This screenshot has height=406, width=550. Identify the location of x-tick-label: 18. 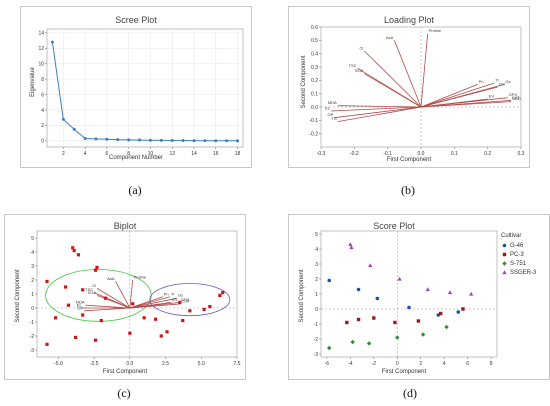
(238, 154).